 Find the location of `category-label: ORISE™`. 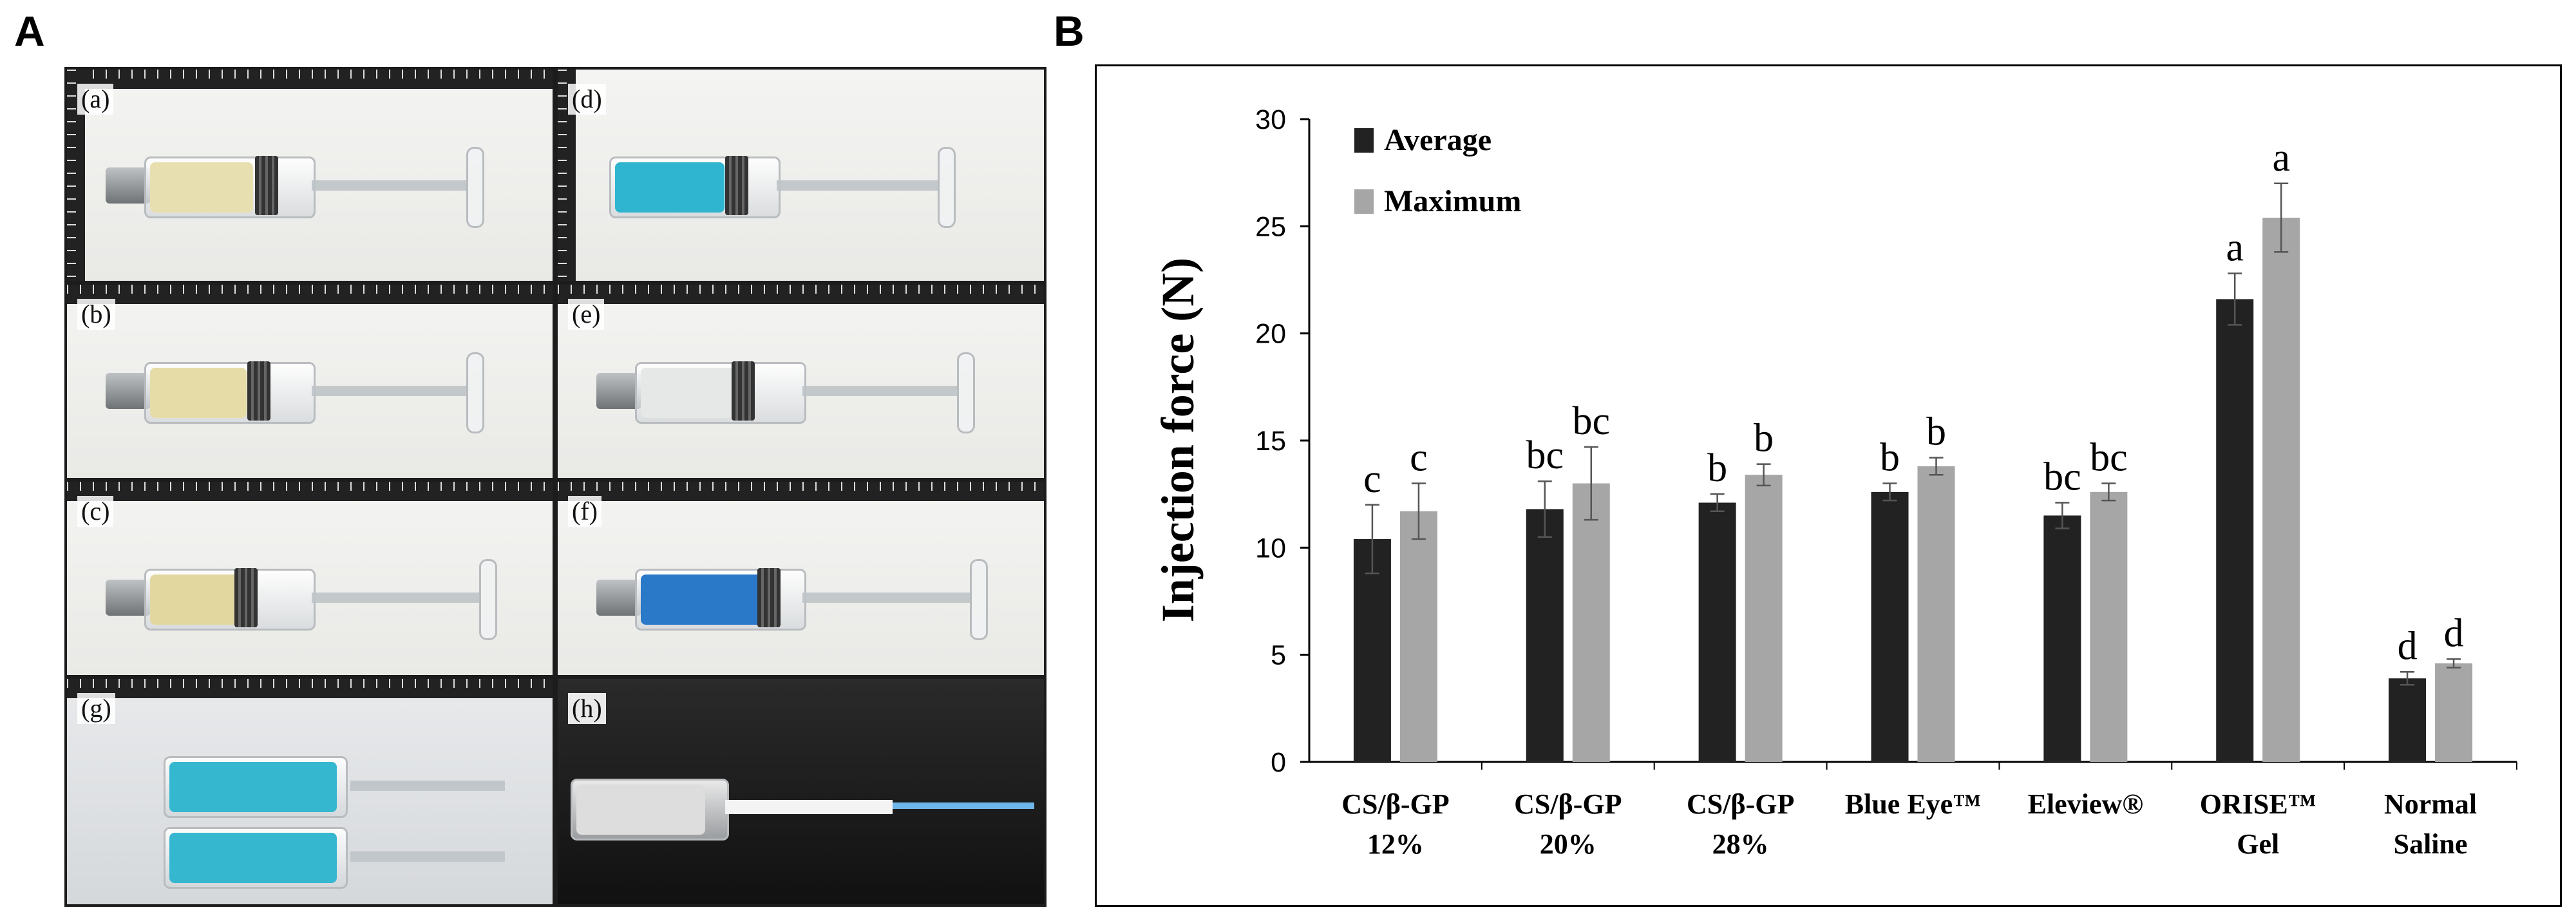

category-label: ORISE™ is located at coordinates (2258, 804).